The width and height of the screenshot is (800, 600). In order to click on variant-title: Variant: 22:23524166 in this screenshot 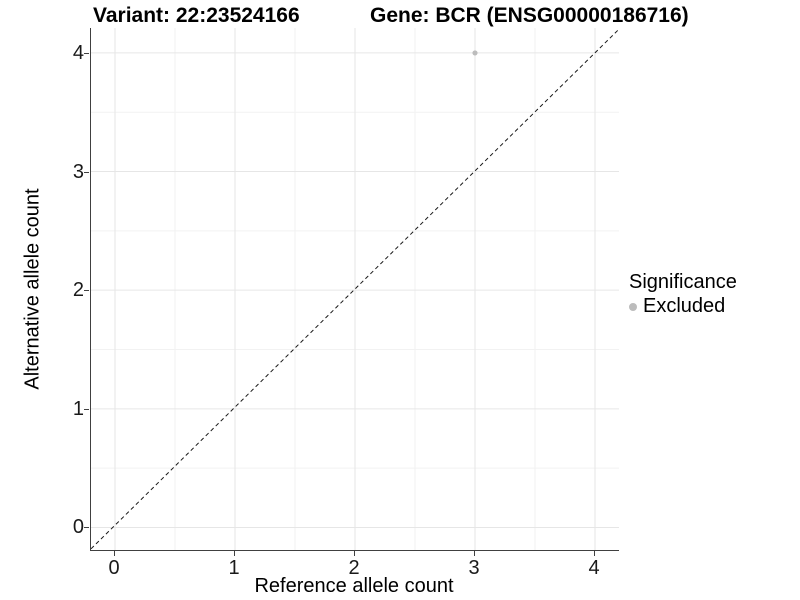, I will do `click(196, 15)`.